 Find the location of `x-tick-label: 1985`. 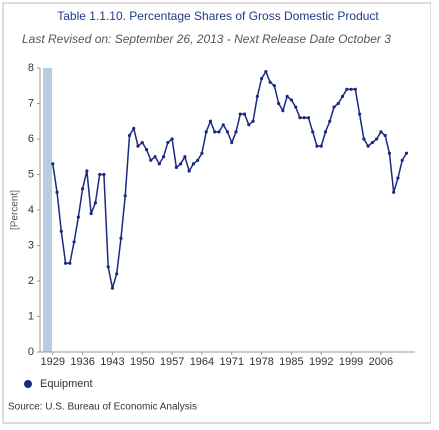

x-tick-label: 1985 is located at coordinates (291, 362).